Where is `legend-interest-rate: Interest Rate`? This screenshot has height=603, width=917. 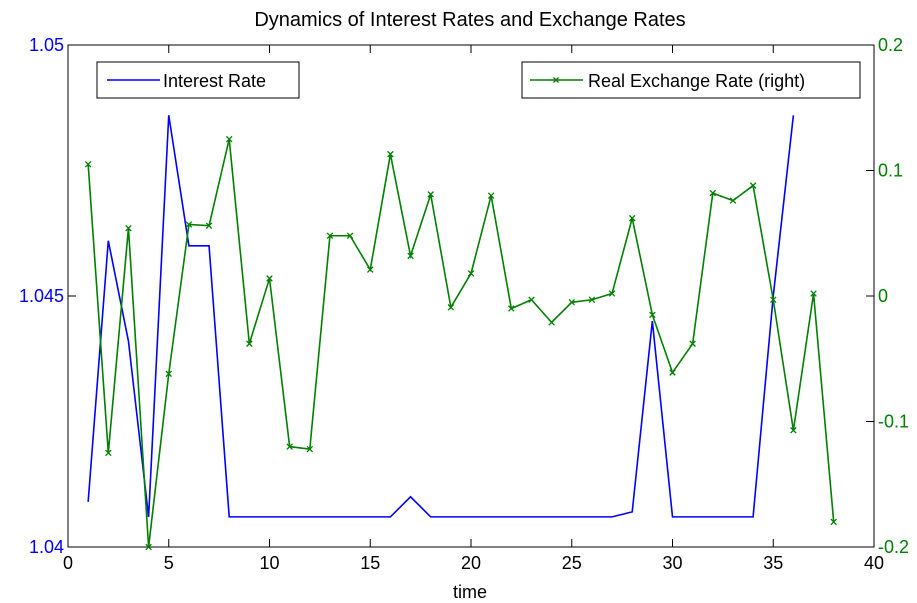
legend-interest-rate: Interest Rate is located at coordinates (198, 80).